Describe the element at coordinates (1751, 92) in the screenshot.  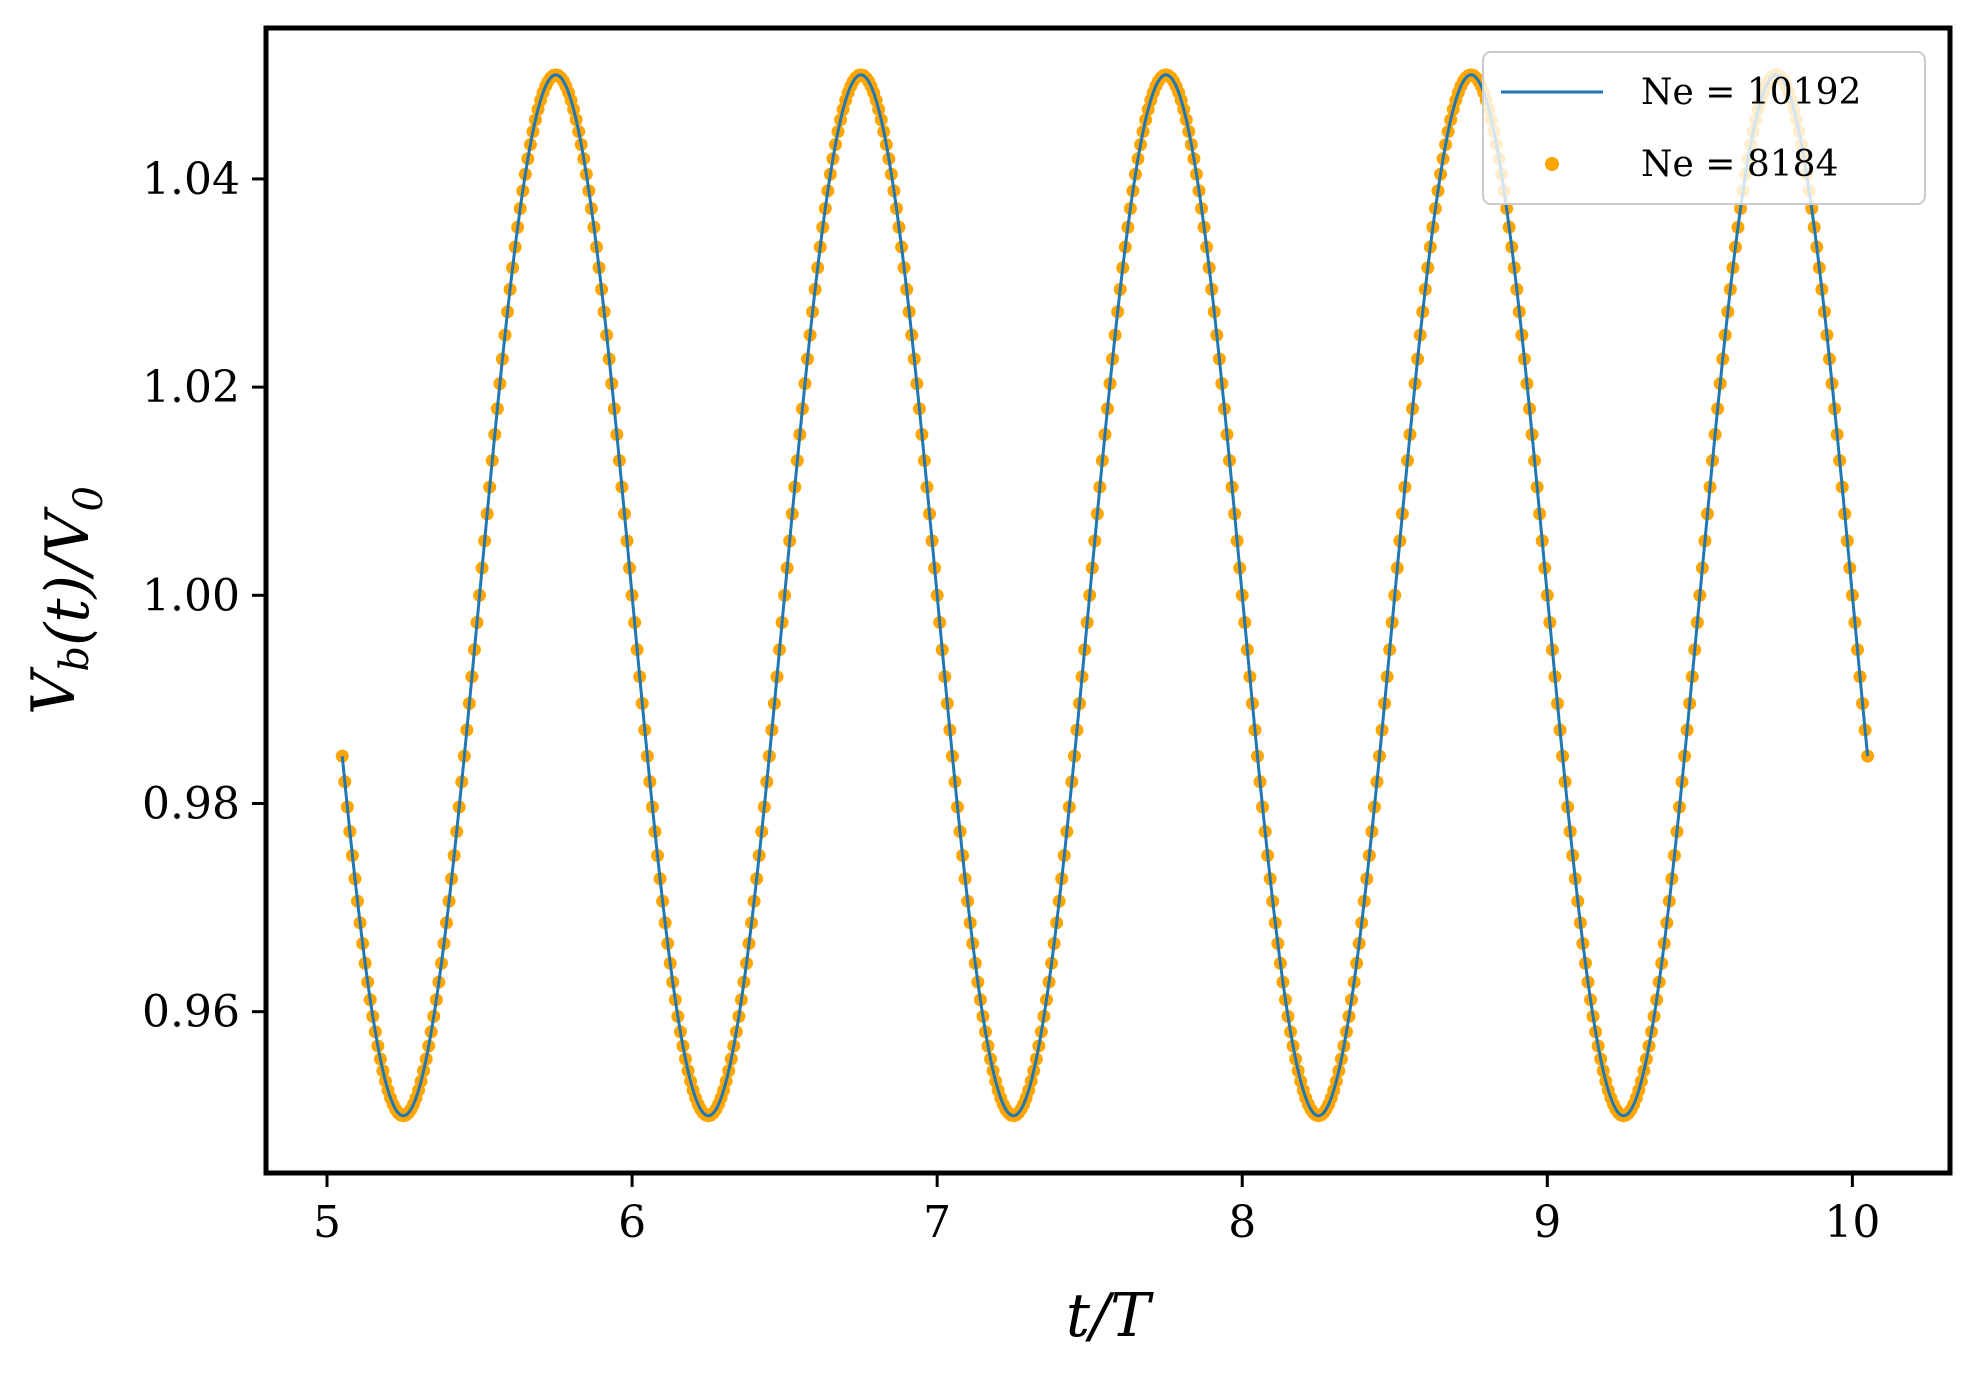
I see `legend-entry-ne-10192: Ne = 10192` at that location.